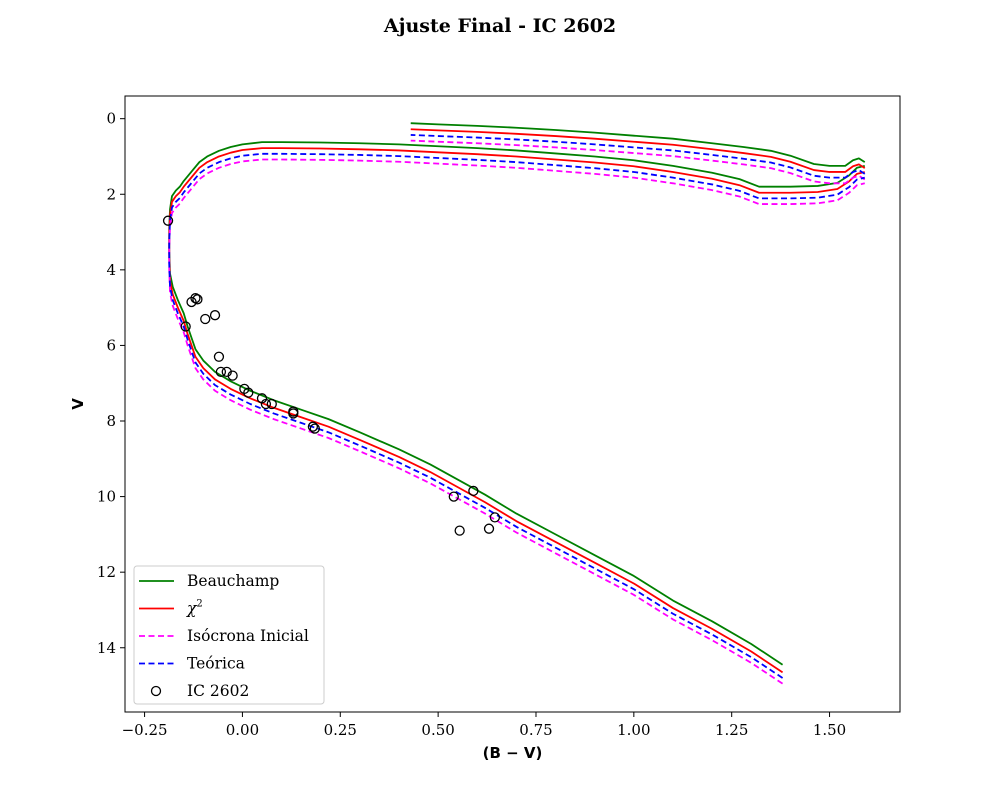 This screenshot has width=1000, height=800. Describe the element at coordinates (111, 194) in the screenshot. I see `y-tick-label: 2` at that location.